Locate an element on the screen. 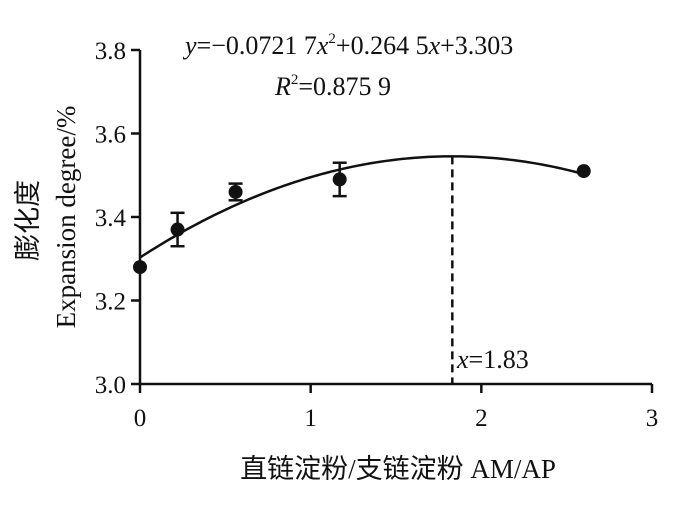  y-axis-title-en: Expansion degree/% is located at coordinates (66, 217).